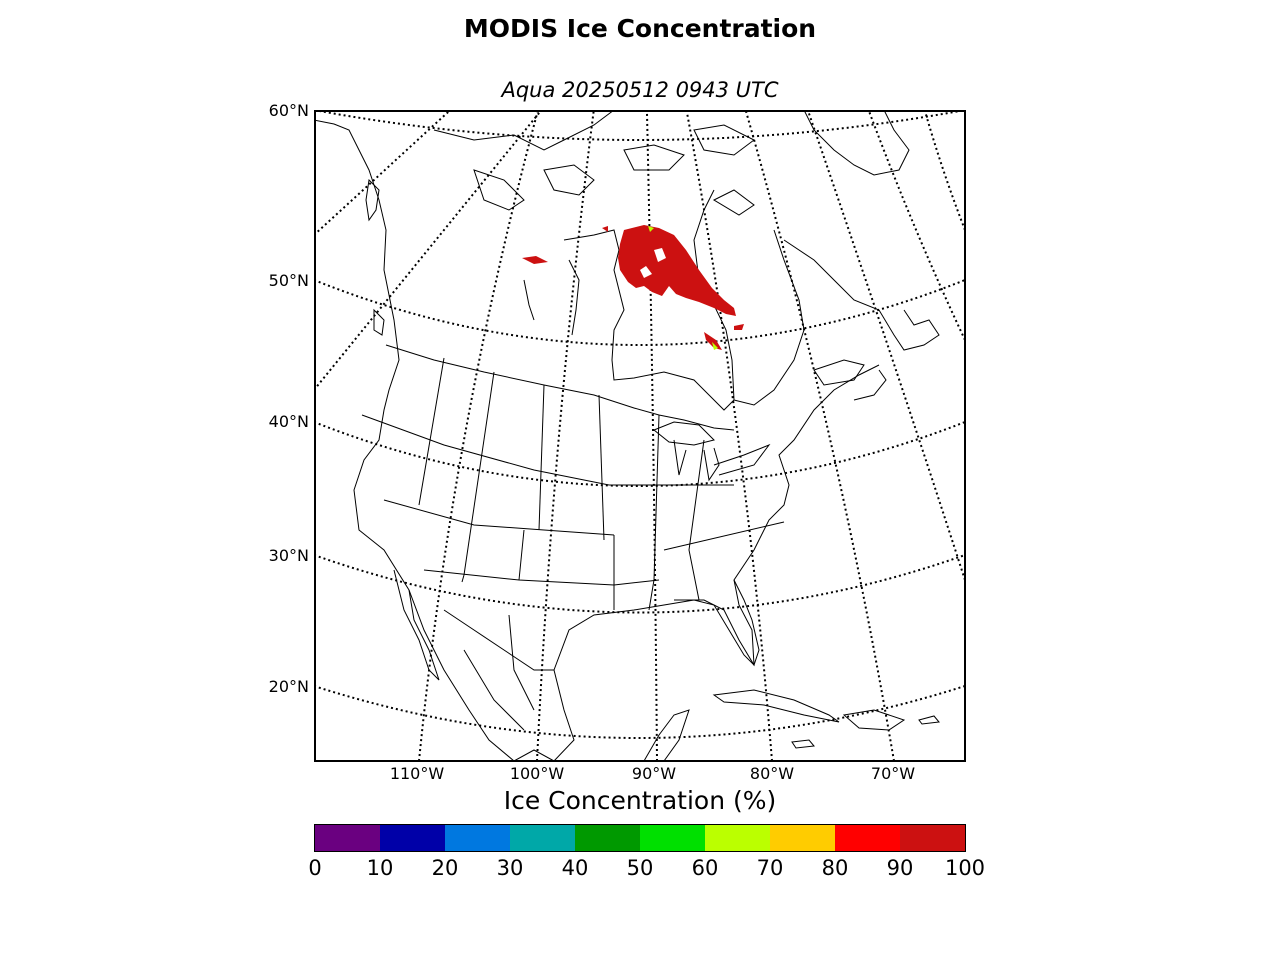 The height and width of the screenshot is (960, 1280). What do you see at coordinates (705, 868) in the screenshot?
I see `colorbar-tick-label: 60` at bounding box center [705, 868].